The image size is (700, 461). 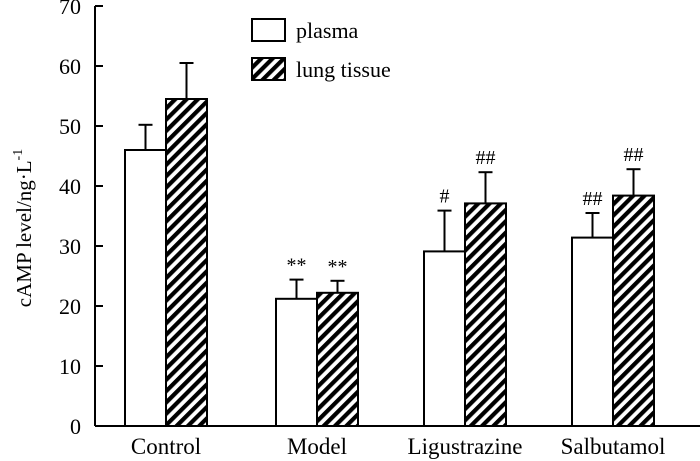 What do you see at coordinates (327, 30) in the screenshot?
I see `legend-label-plasma: plasma` at bounding box center [327, 30].